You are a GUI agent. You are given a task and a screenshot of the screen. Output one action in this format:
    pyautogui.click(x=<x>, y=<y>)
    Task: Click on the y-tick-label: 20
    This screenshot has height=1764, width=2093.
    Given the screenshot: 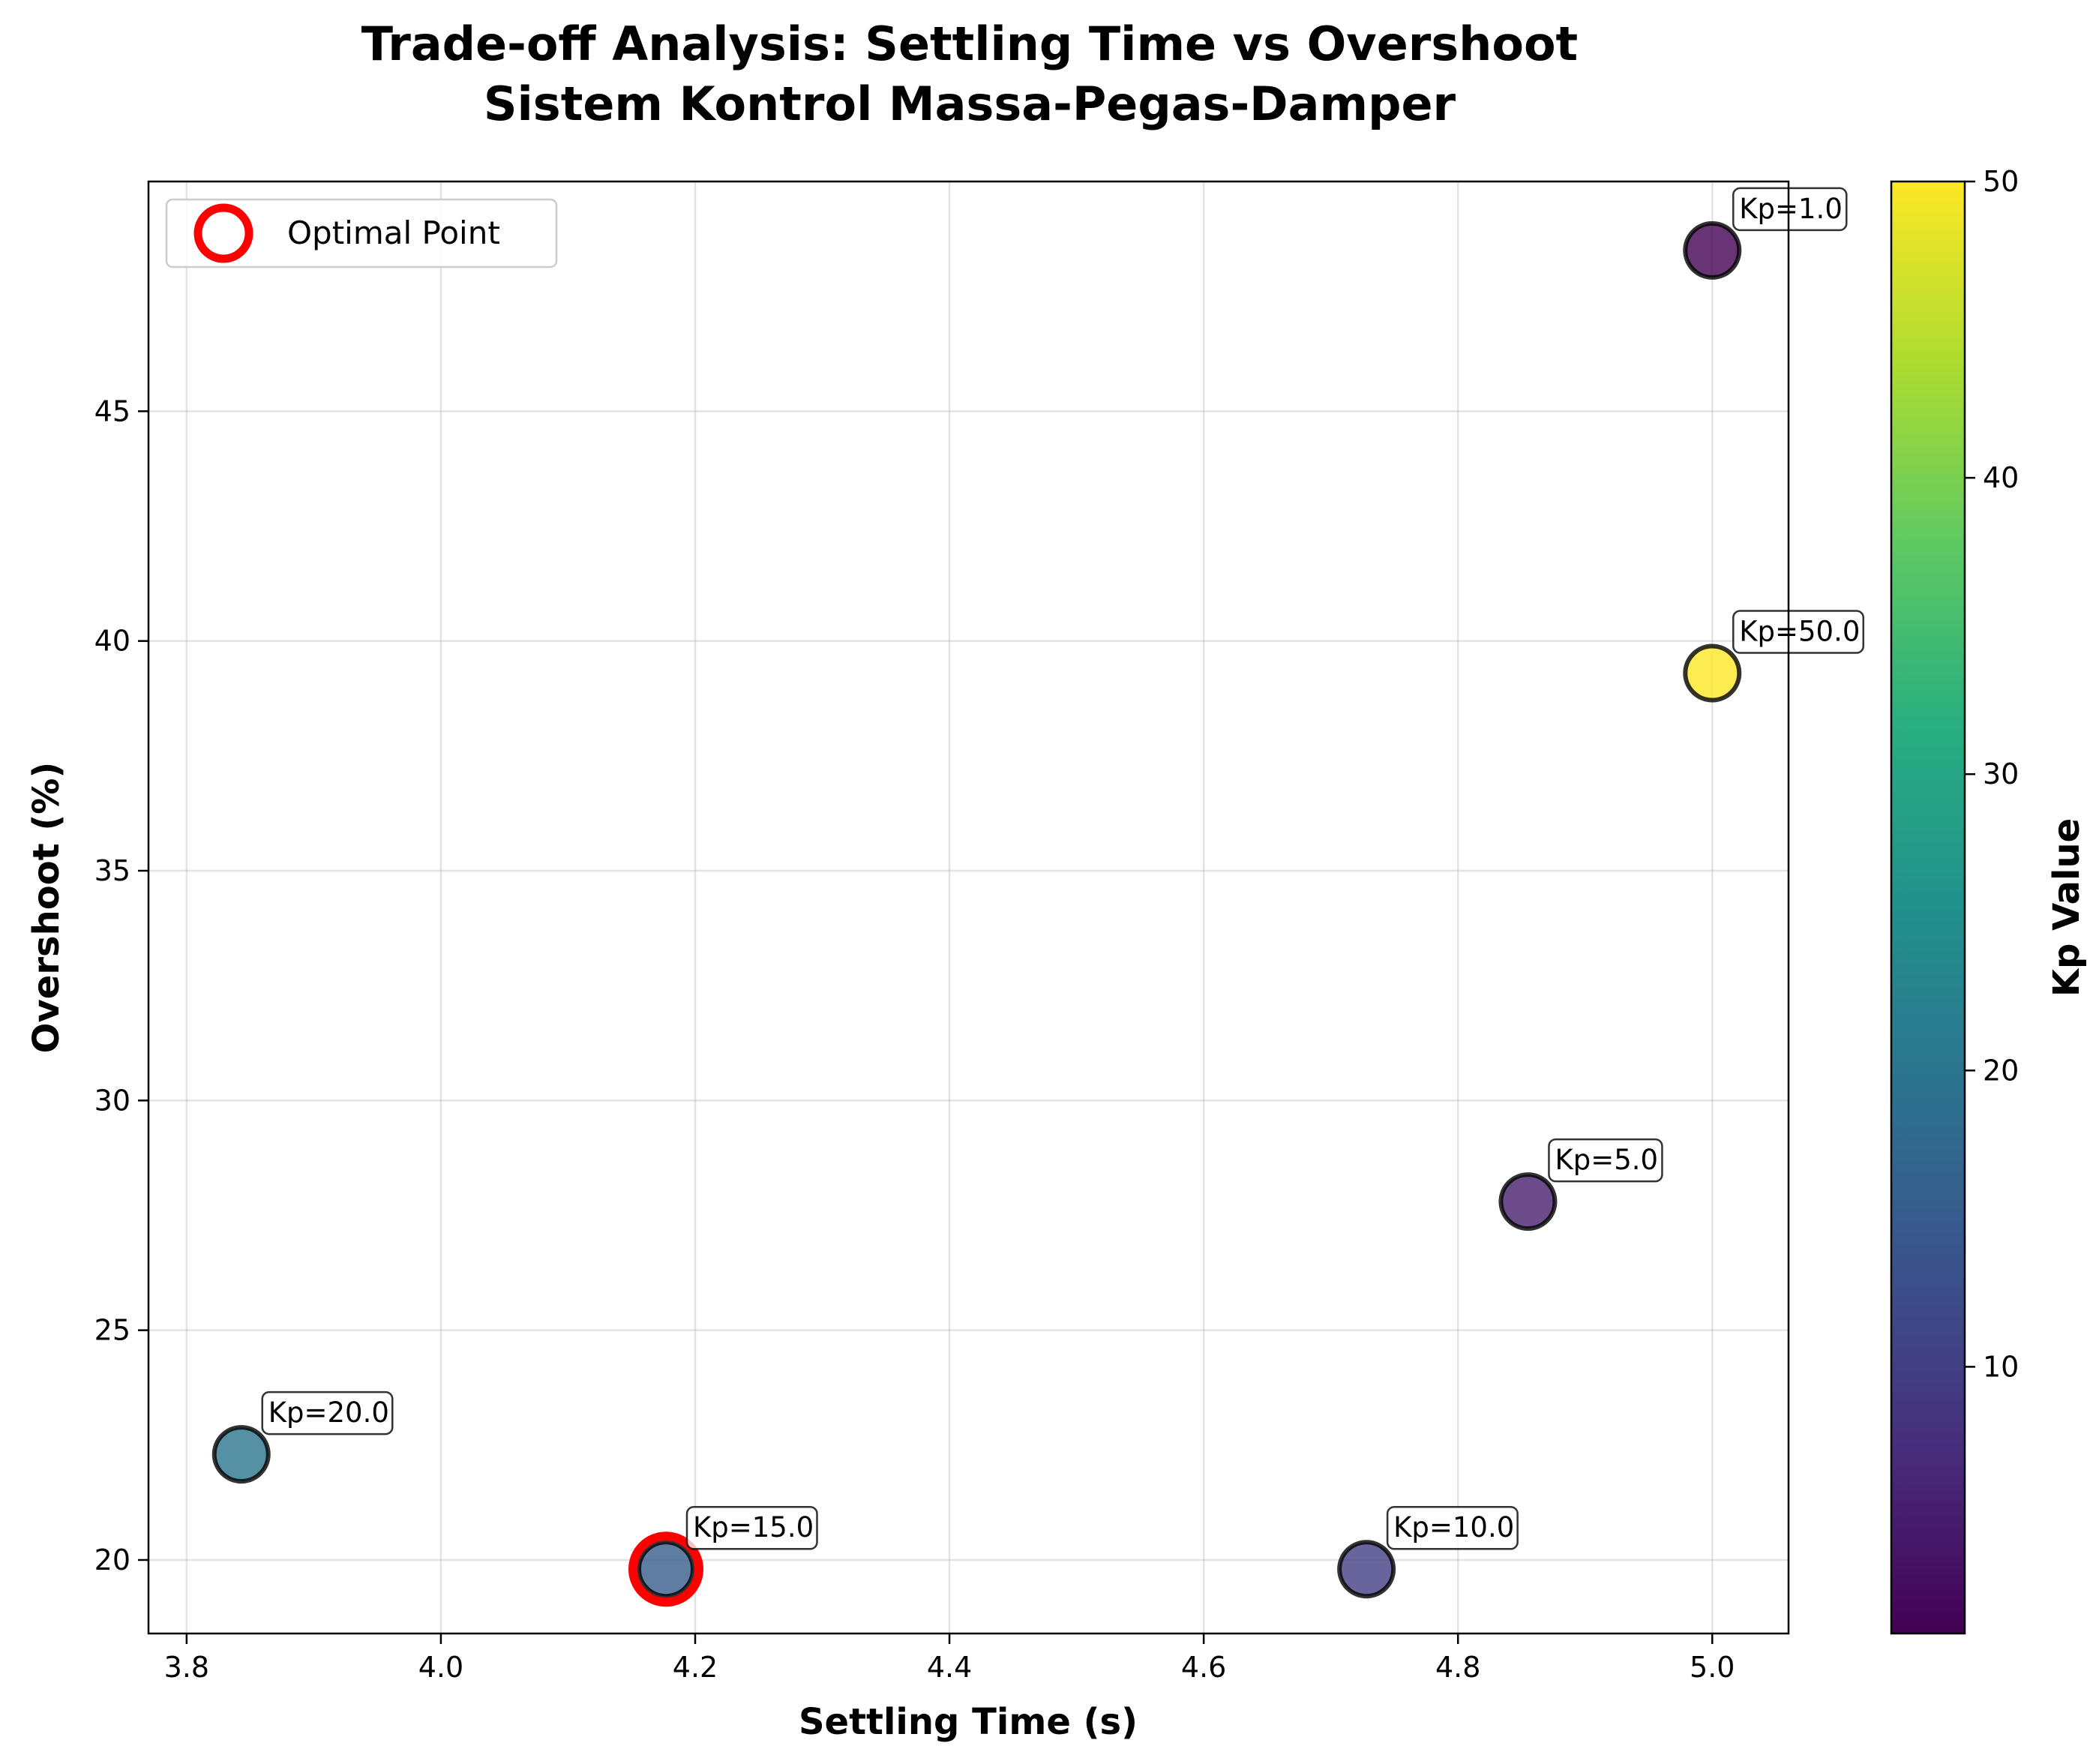 What is the action you would take?
    pyautogui.click(x=112, y=1560)
    